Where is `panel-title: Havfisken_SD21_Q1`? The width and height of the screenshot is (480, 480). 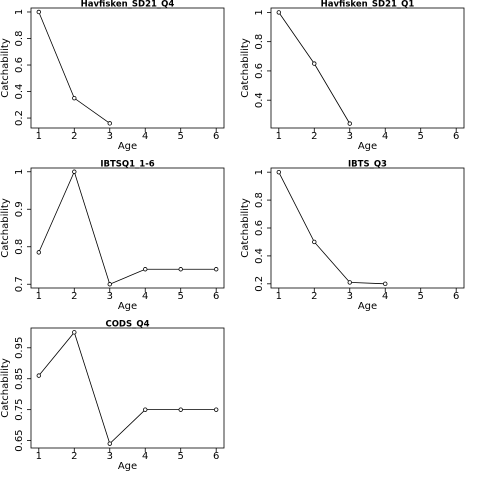
panel-title: Havfisken_SD21_Q1 is located at coordinates (368, 5).